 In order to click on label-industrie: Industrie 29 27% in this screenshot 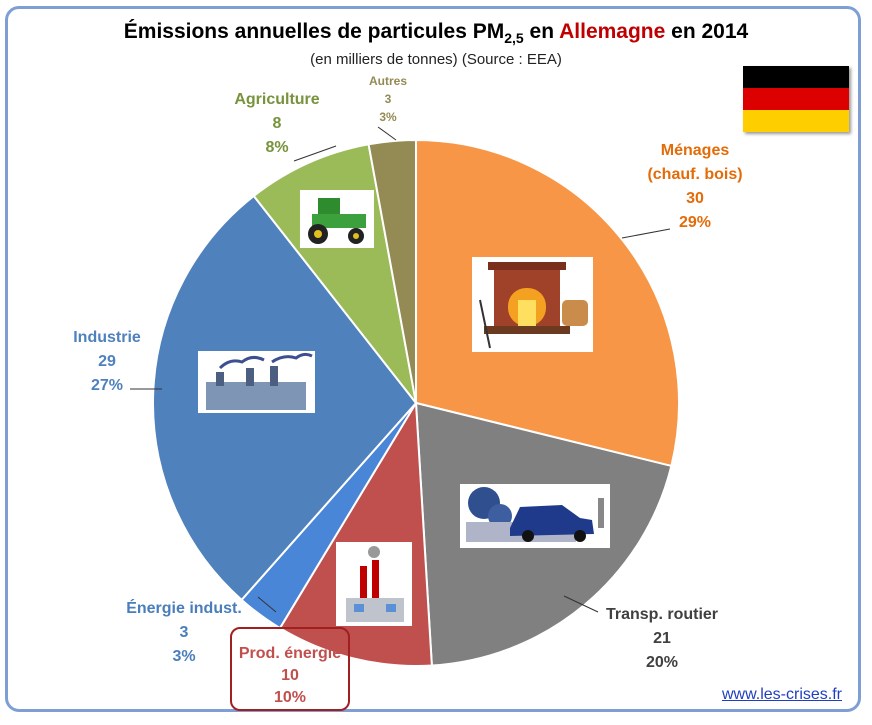, I will do `click(107, 361)`.